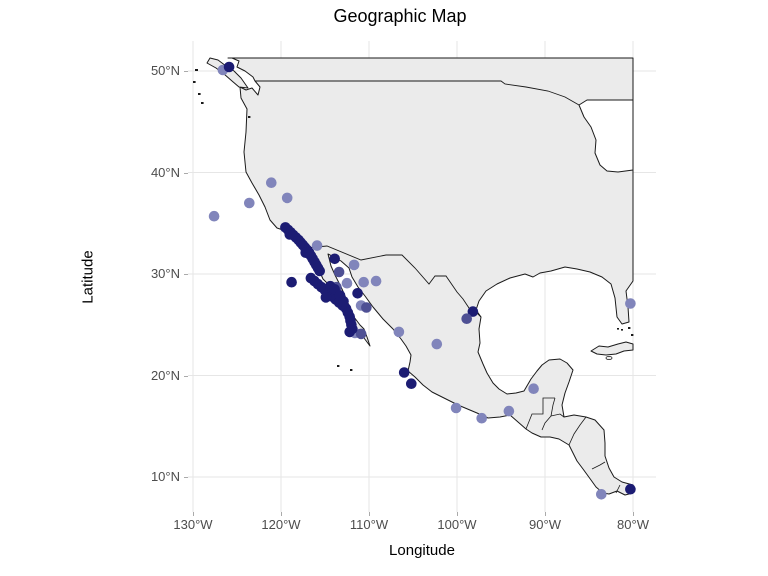 The height and width of the screenshot is (576, 768). Describe the element at coordinates (606, 136) in the screenshot. I see `great-lakes` at that location.